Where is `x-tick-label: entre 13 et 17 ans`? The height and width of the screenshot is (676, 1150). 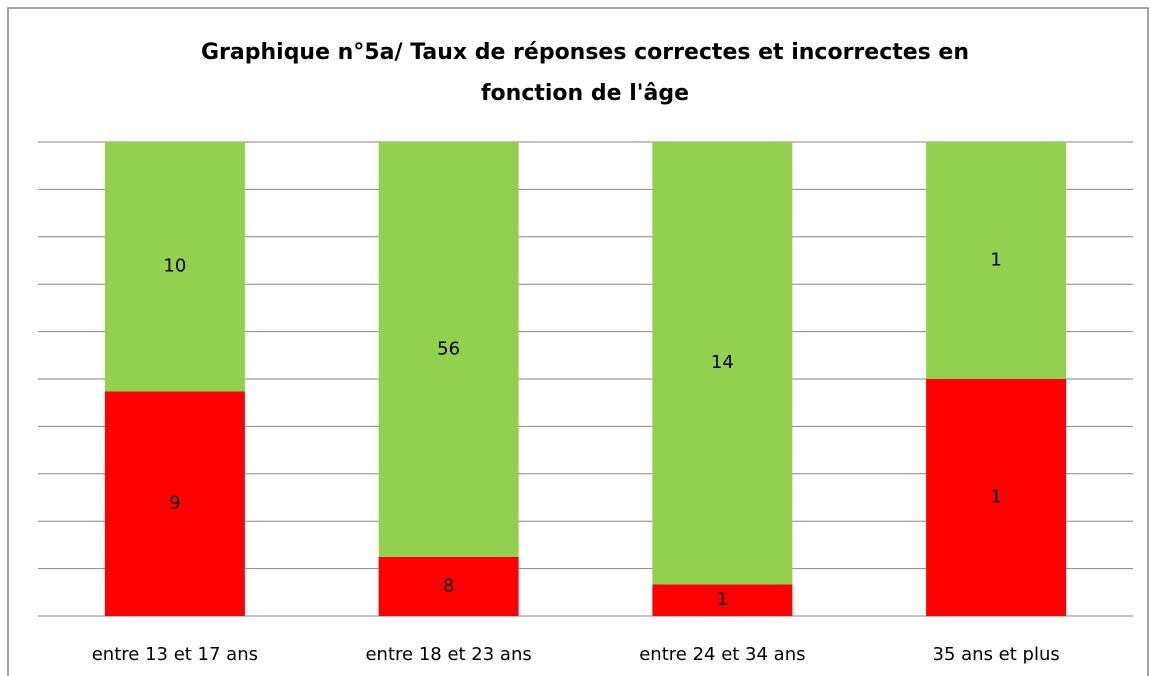 x-tick-label: entre 13 et 17 ans is located at coordinates (175, 654).